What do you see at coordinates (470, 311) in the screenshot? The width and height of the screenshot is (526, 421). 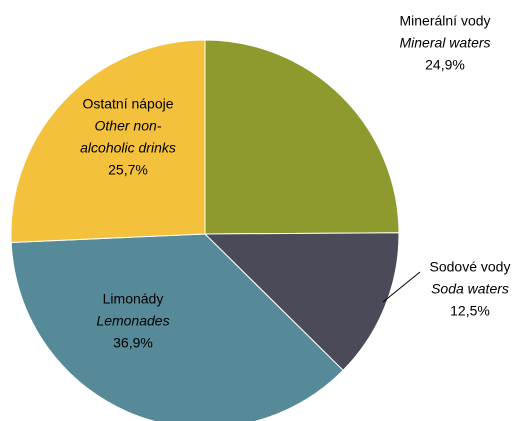 I see `value-label: 12,5%` at bounding box center [470, 311].